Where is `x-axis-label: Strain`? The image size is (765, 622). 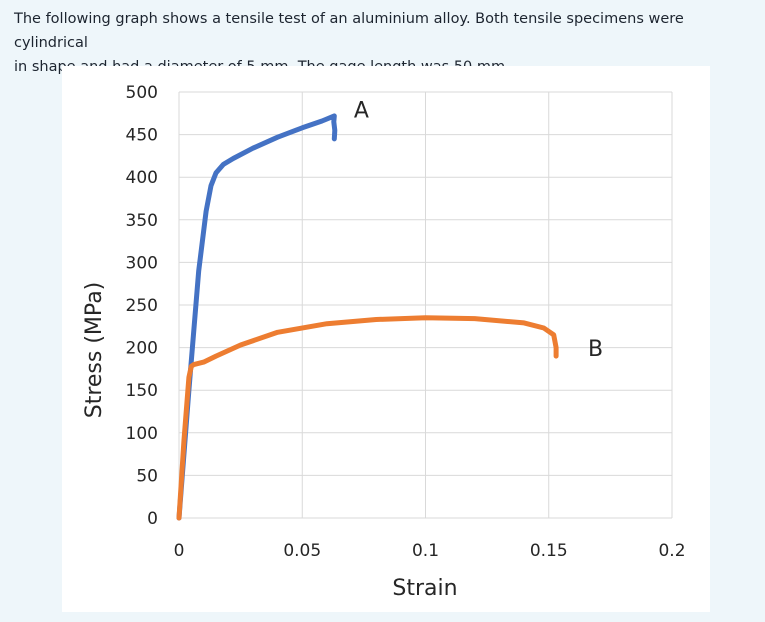
x-axis-label: Strain is located at coordinates (424, 588).